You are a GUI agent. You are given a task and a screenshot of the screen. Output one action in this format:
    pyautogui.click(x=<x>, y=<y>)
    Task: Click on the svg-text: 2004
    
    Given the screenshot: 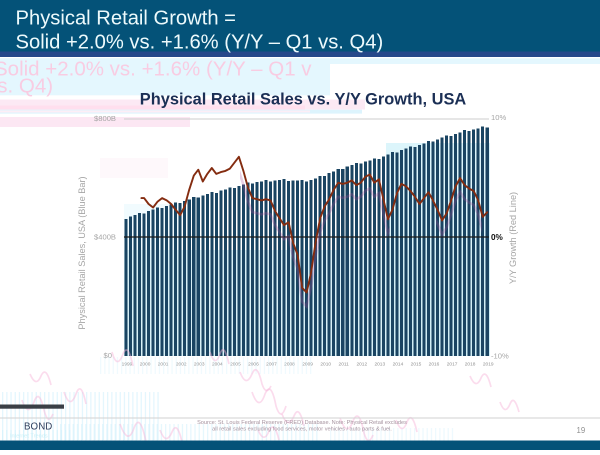 What is the action you would take?
    pyautogui.click(x=217, y=365)
    